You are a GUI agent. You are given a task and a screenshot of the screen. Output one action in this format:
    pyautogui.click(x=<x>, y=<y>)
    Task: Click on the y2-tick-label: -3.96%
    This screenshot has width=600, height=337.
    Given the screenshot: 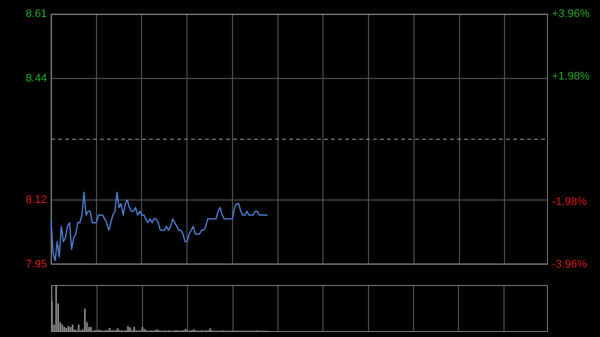 What is the action you would take?
    pyautogui.click(x=570, y=264)
    